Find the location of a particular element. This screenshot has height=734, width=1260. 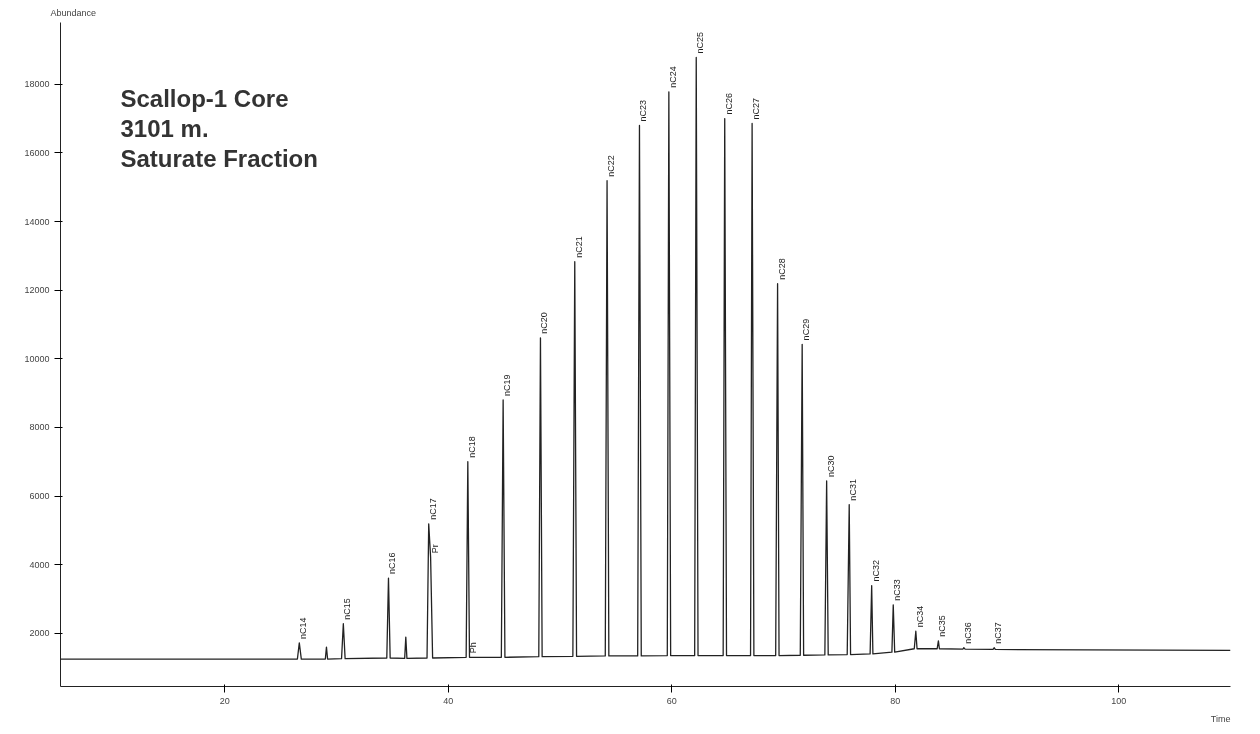

y-tick-label: 2000 is located at coordinates (39, 633).